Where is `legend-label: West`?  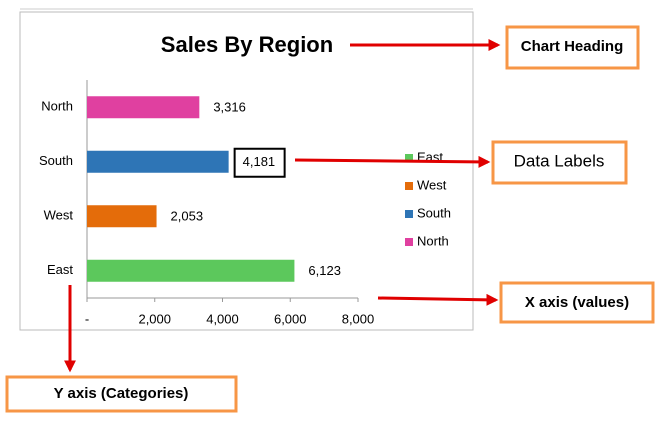 legend-label: West is located at coordinates (432, 184).